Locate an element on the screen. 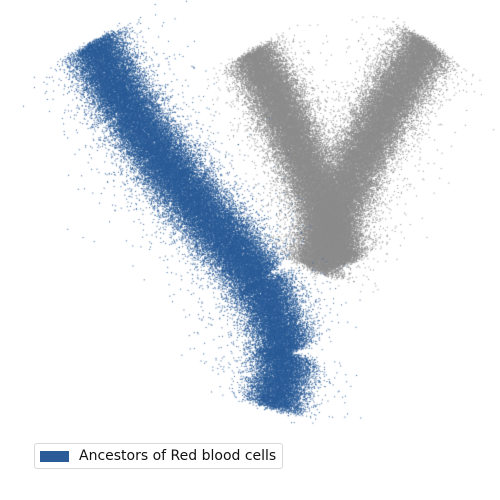 The width and height of the screenshot is (500, 500). legend-swatch is located at coordinates (54, 456).